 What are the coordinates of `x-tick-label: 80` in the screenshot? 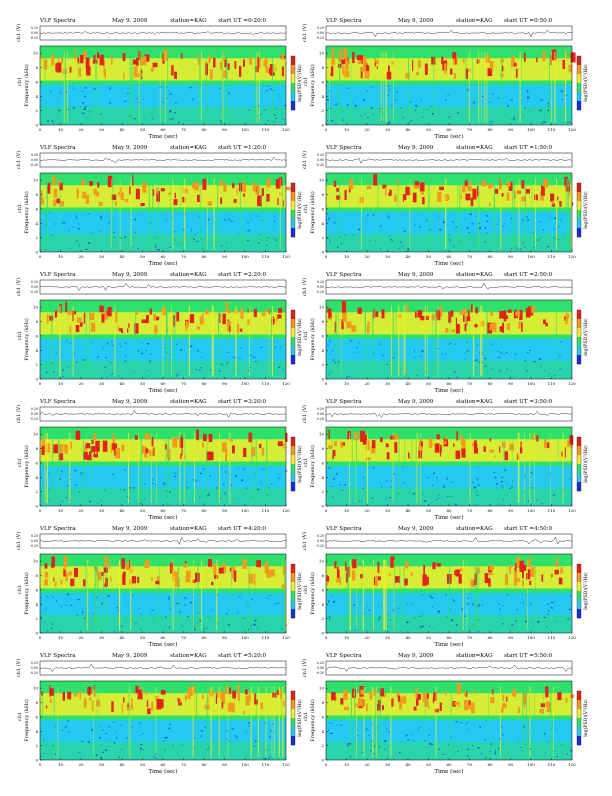 It's located at (204, 764).